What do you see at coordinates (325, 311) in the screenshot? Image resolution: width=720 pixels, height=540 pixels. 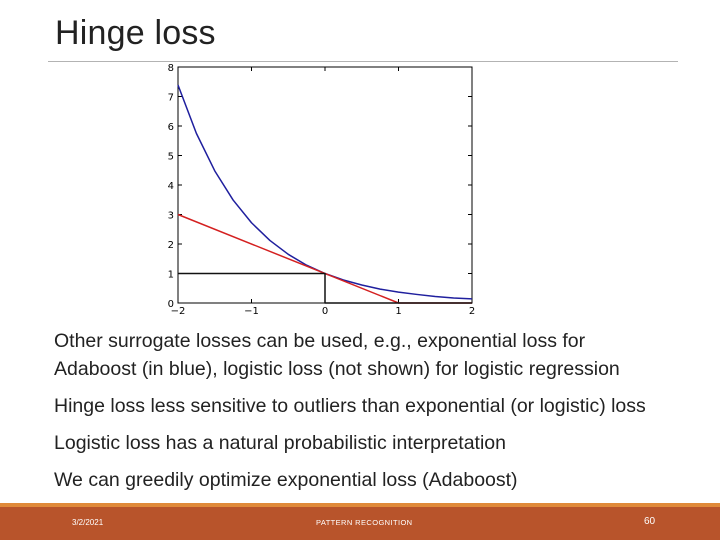 I see `x-tick-label: 0` at bounding box center [325, 311].